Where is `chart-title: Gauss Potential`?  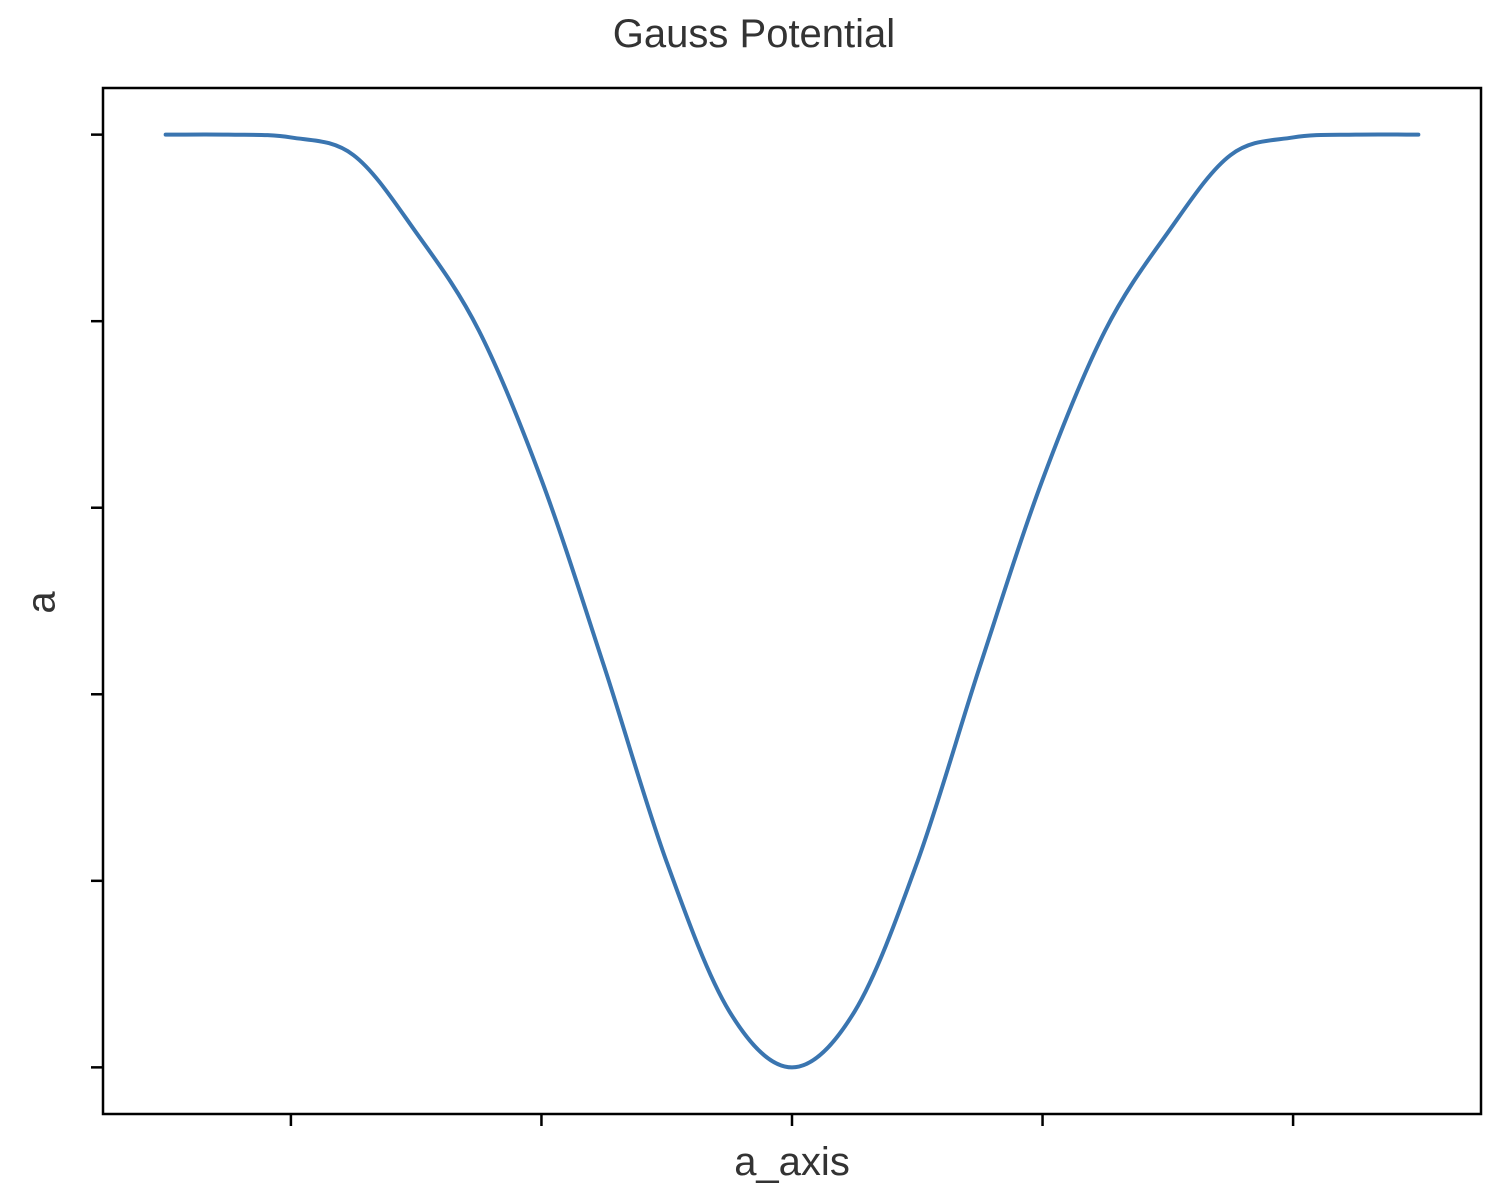
chart-title: Gauss Potential is located at coordinates (754, 34).